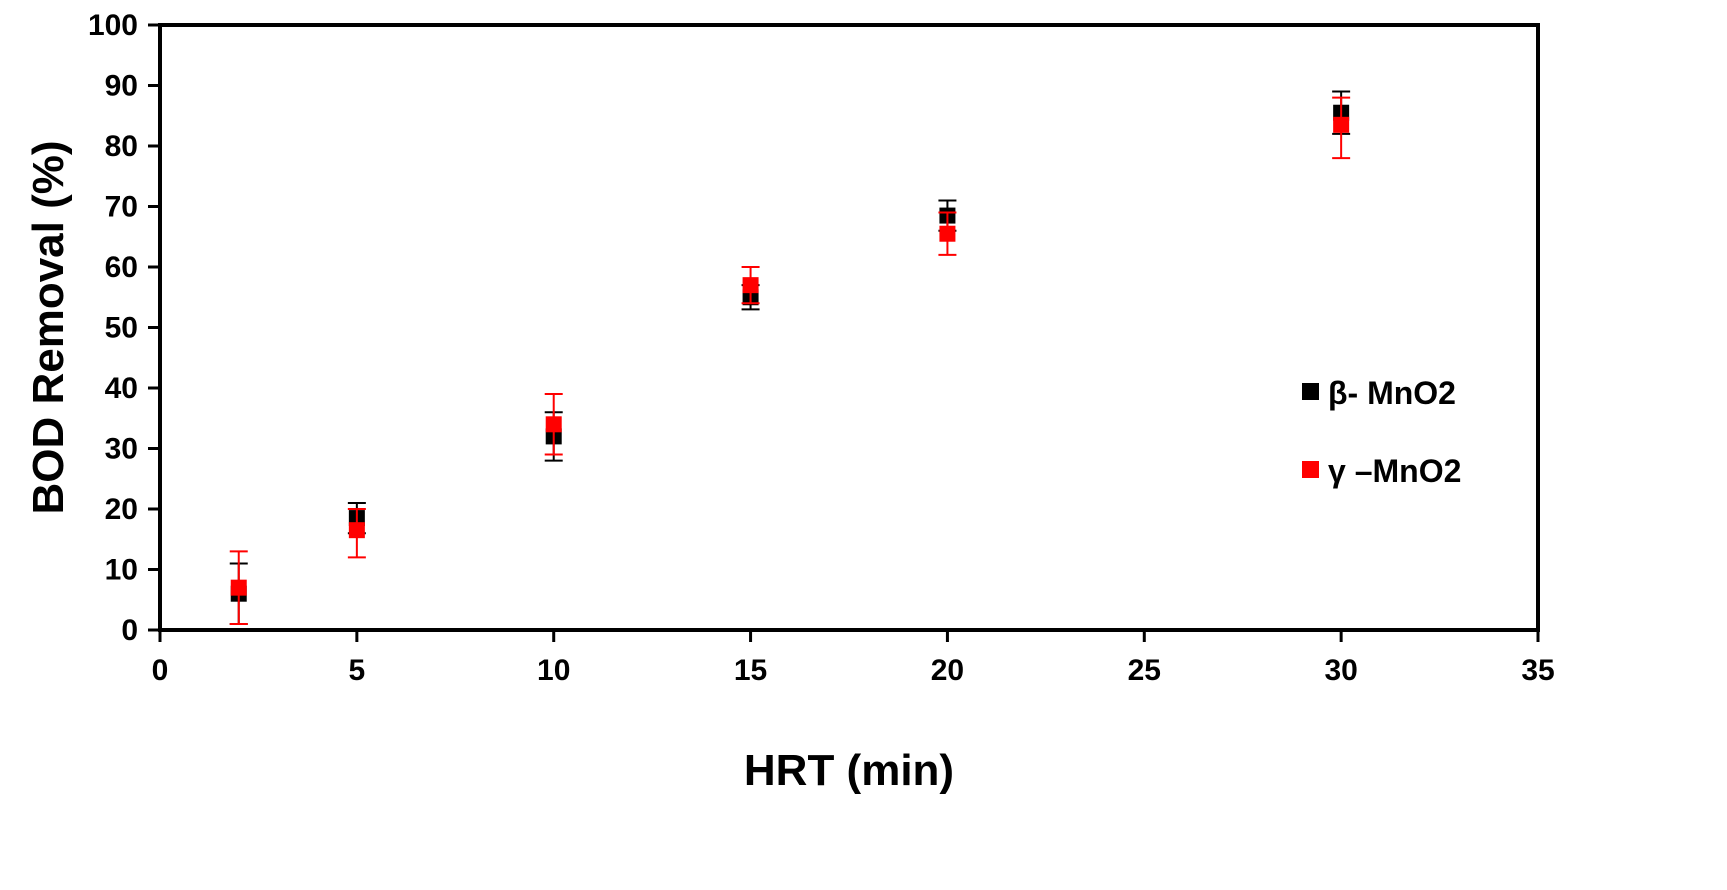 The height and width of the screenshot is (890, 1727). What do you see at coordinates (849, 770) in the screenshot?
I see `x-axis-title: HRT (min)` at bounding box center [849, 770].